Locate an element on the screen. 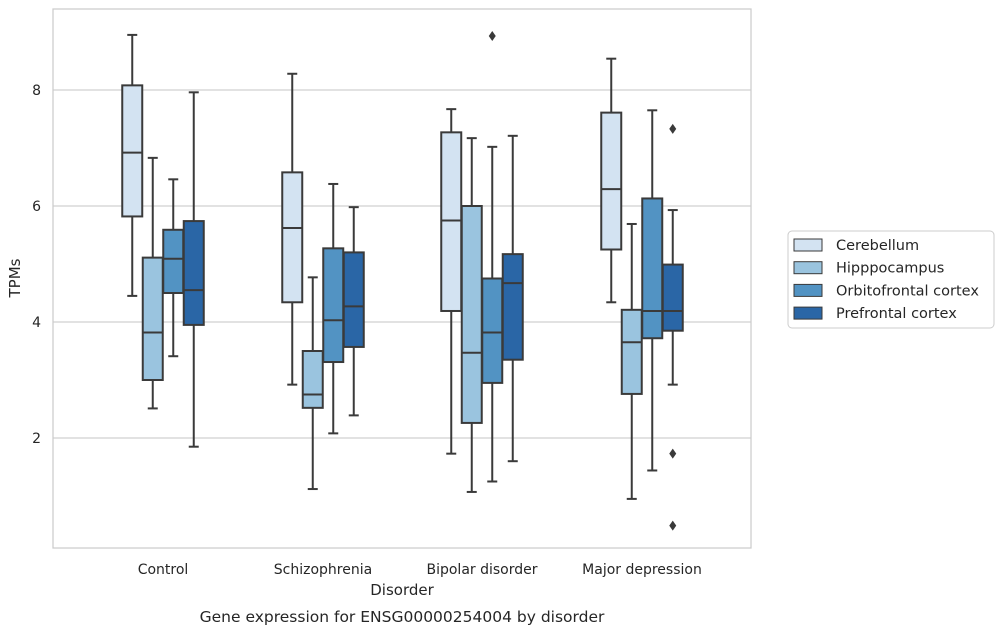 Image resolution: width=1003 pixels, height=634 pixels. x-tick-label: Major depression is located at coordinates (642, 570).